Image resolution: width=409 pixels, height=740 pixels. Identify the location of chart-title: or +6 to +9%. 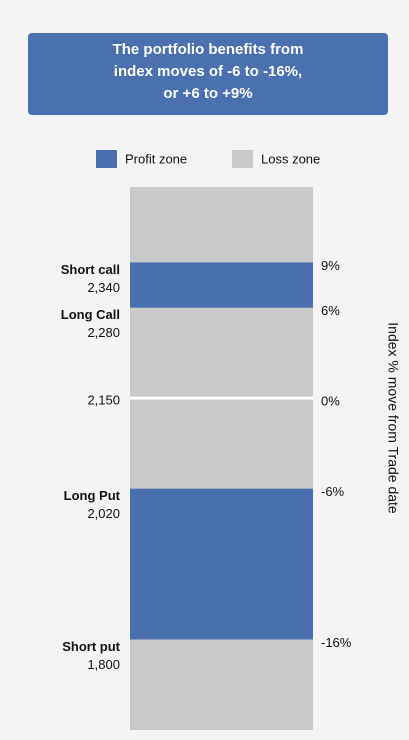
(207, 93).